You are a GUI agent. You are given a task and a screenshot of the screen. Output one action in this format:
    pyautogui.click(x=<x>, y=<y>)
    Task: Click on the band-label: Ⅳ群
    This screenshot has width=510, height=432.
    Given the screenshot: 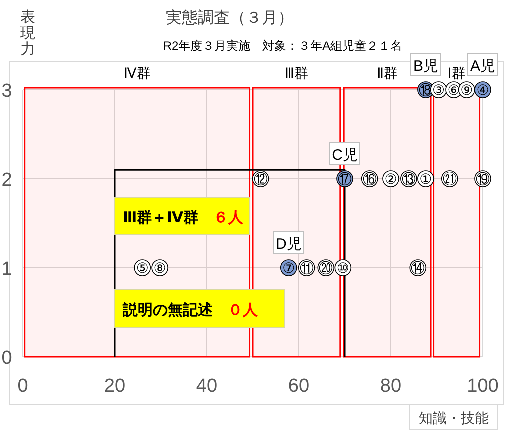 What is the action you would take?
    pyautogui.click(x=137, y=73)
    